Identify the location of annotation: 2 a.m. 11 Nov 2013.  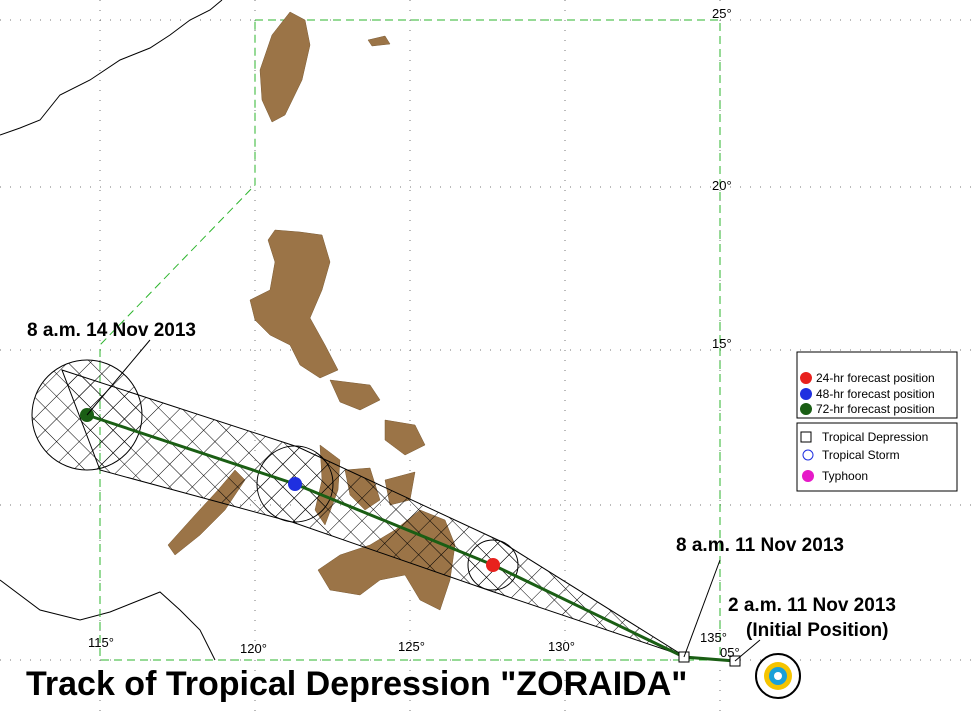
(812, 605).